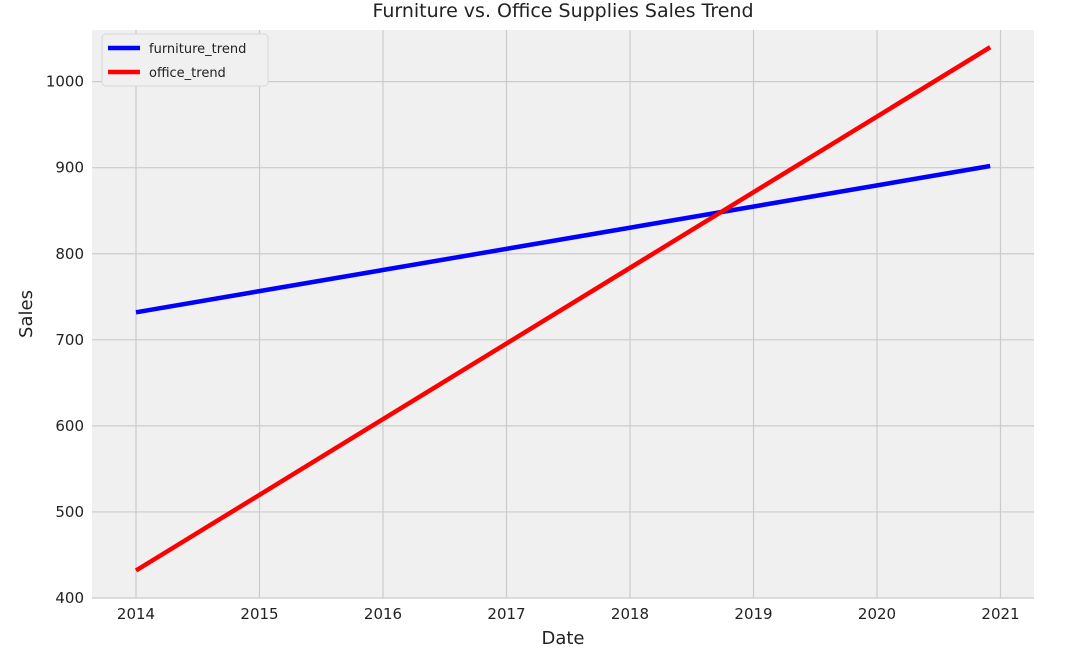 The width and height of the screenshot is (1092, 655). What do you see at coordinates (136, 614) in the screenshot?
I see `x-tick-label: 2014` at bounding box center [136, 614].